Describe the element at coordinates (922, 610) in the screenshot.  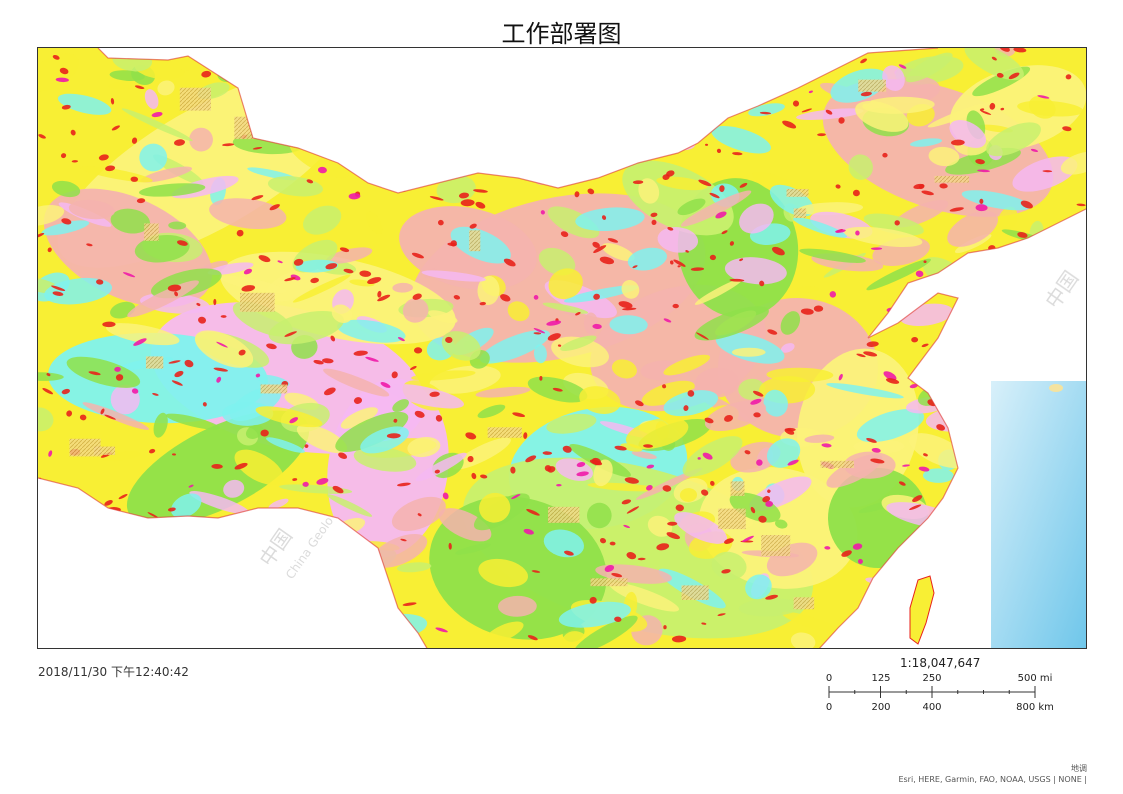
I see `island-taiwan` at that location.